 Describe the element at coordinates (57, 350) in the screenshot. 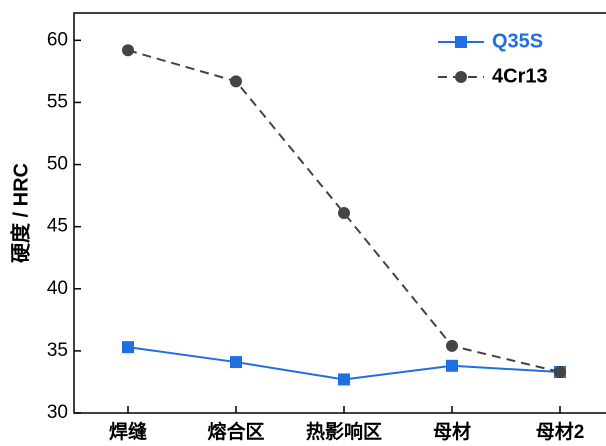

I see `y-tick-label: 35` at that location.